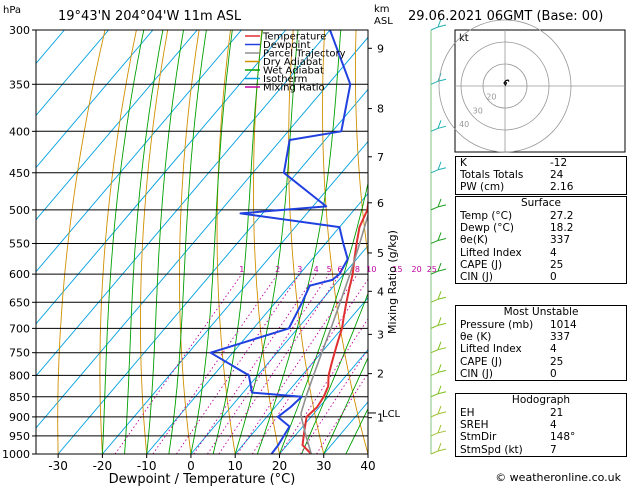 The image size is (629, 486). Describe the element at coordinates (306, 242) in the screenshot. I see `dry-adiabat-line` at that location.